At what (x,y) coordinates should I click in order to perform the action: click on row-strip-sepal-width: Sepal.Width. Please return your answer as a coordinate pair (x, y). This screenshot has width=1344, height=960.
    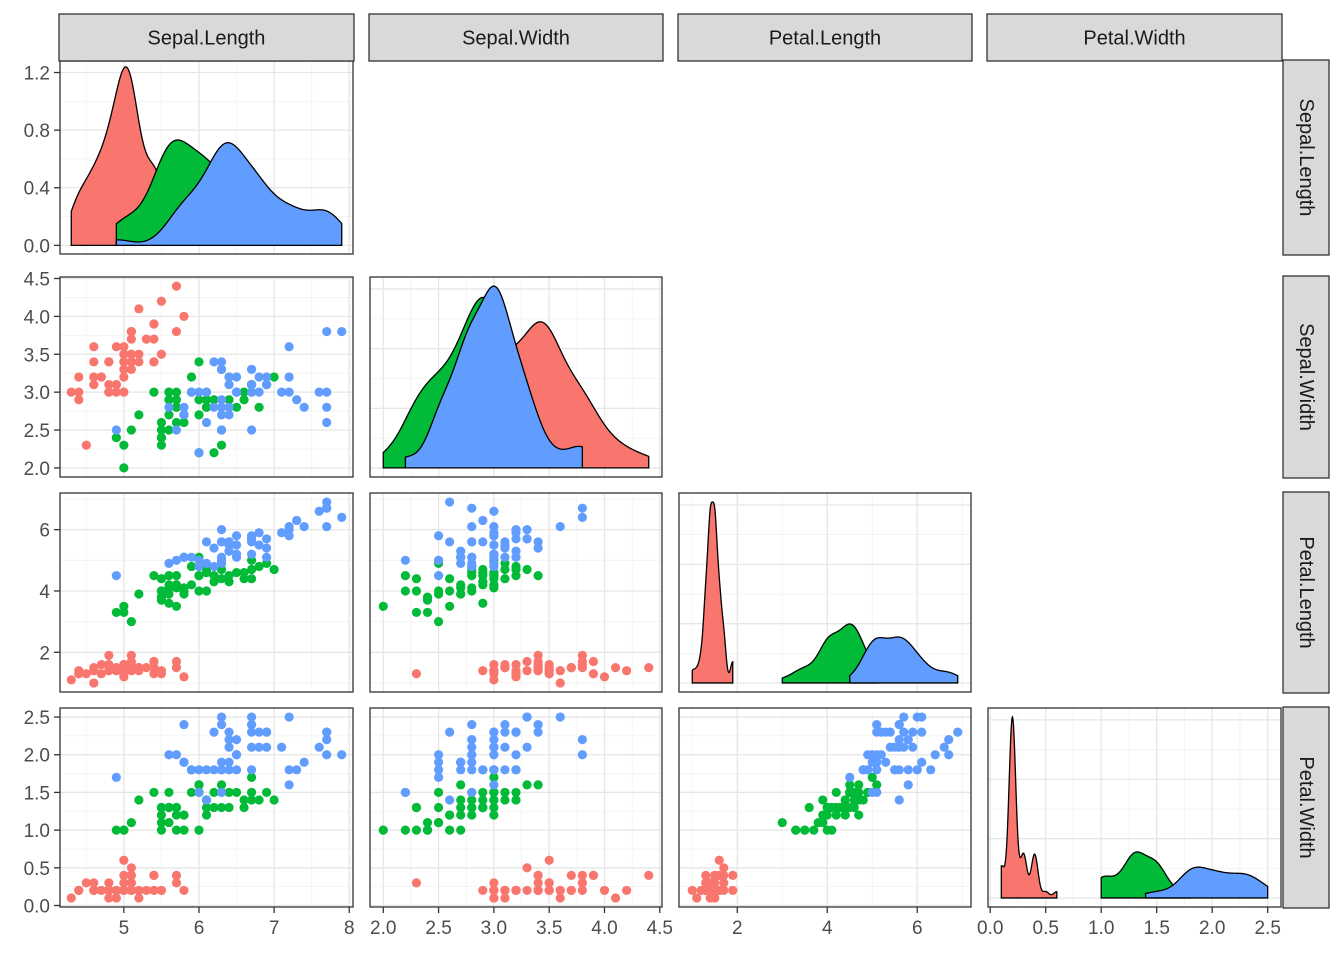
    Looking at the image, I should click on (1306, 377).